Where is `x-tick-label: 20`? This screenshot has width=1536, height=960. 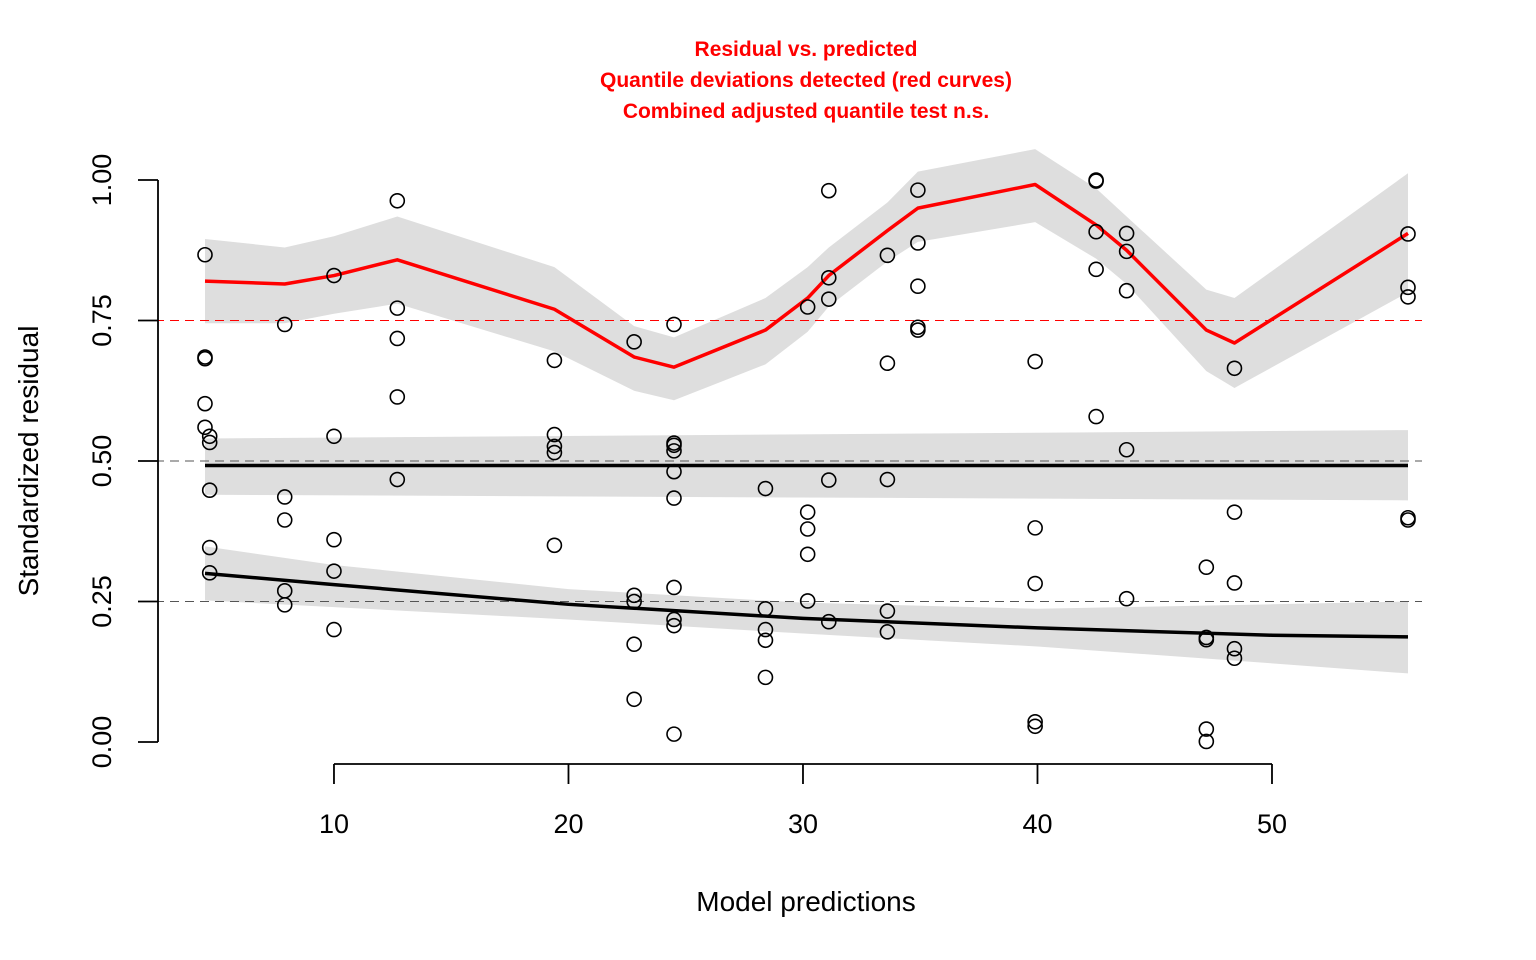 x-tick-label: 20 is located at coordinates (568, 824).